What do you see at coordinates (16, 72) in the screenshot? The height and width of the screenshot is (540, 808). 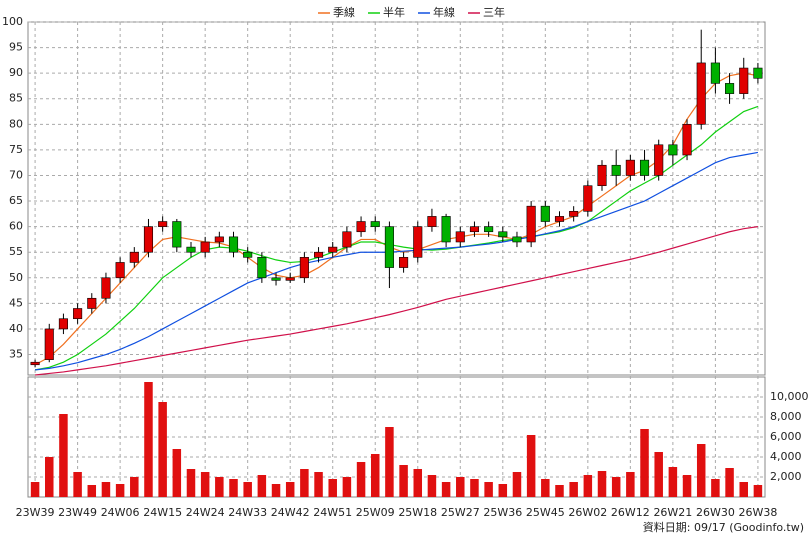 I see `y-tick-label: 90` at bounding box center [16, 72].